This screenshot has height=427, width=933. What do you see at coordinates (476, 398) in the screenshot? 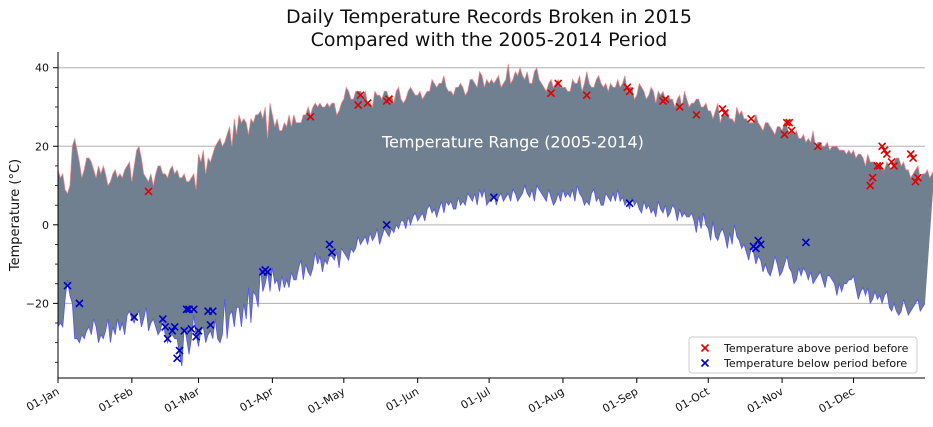
I see `x-tick-label: 01-Jul` at bounding box center [476, 398].